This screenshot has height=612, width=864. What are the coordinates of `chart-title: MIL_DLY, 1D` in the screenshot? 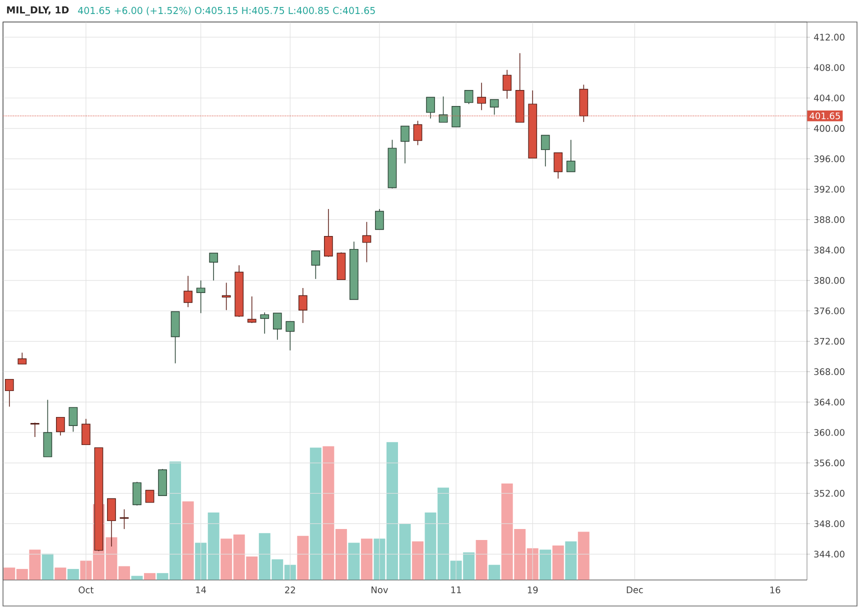 It's located at (38, 11).